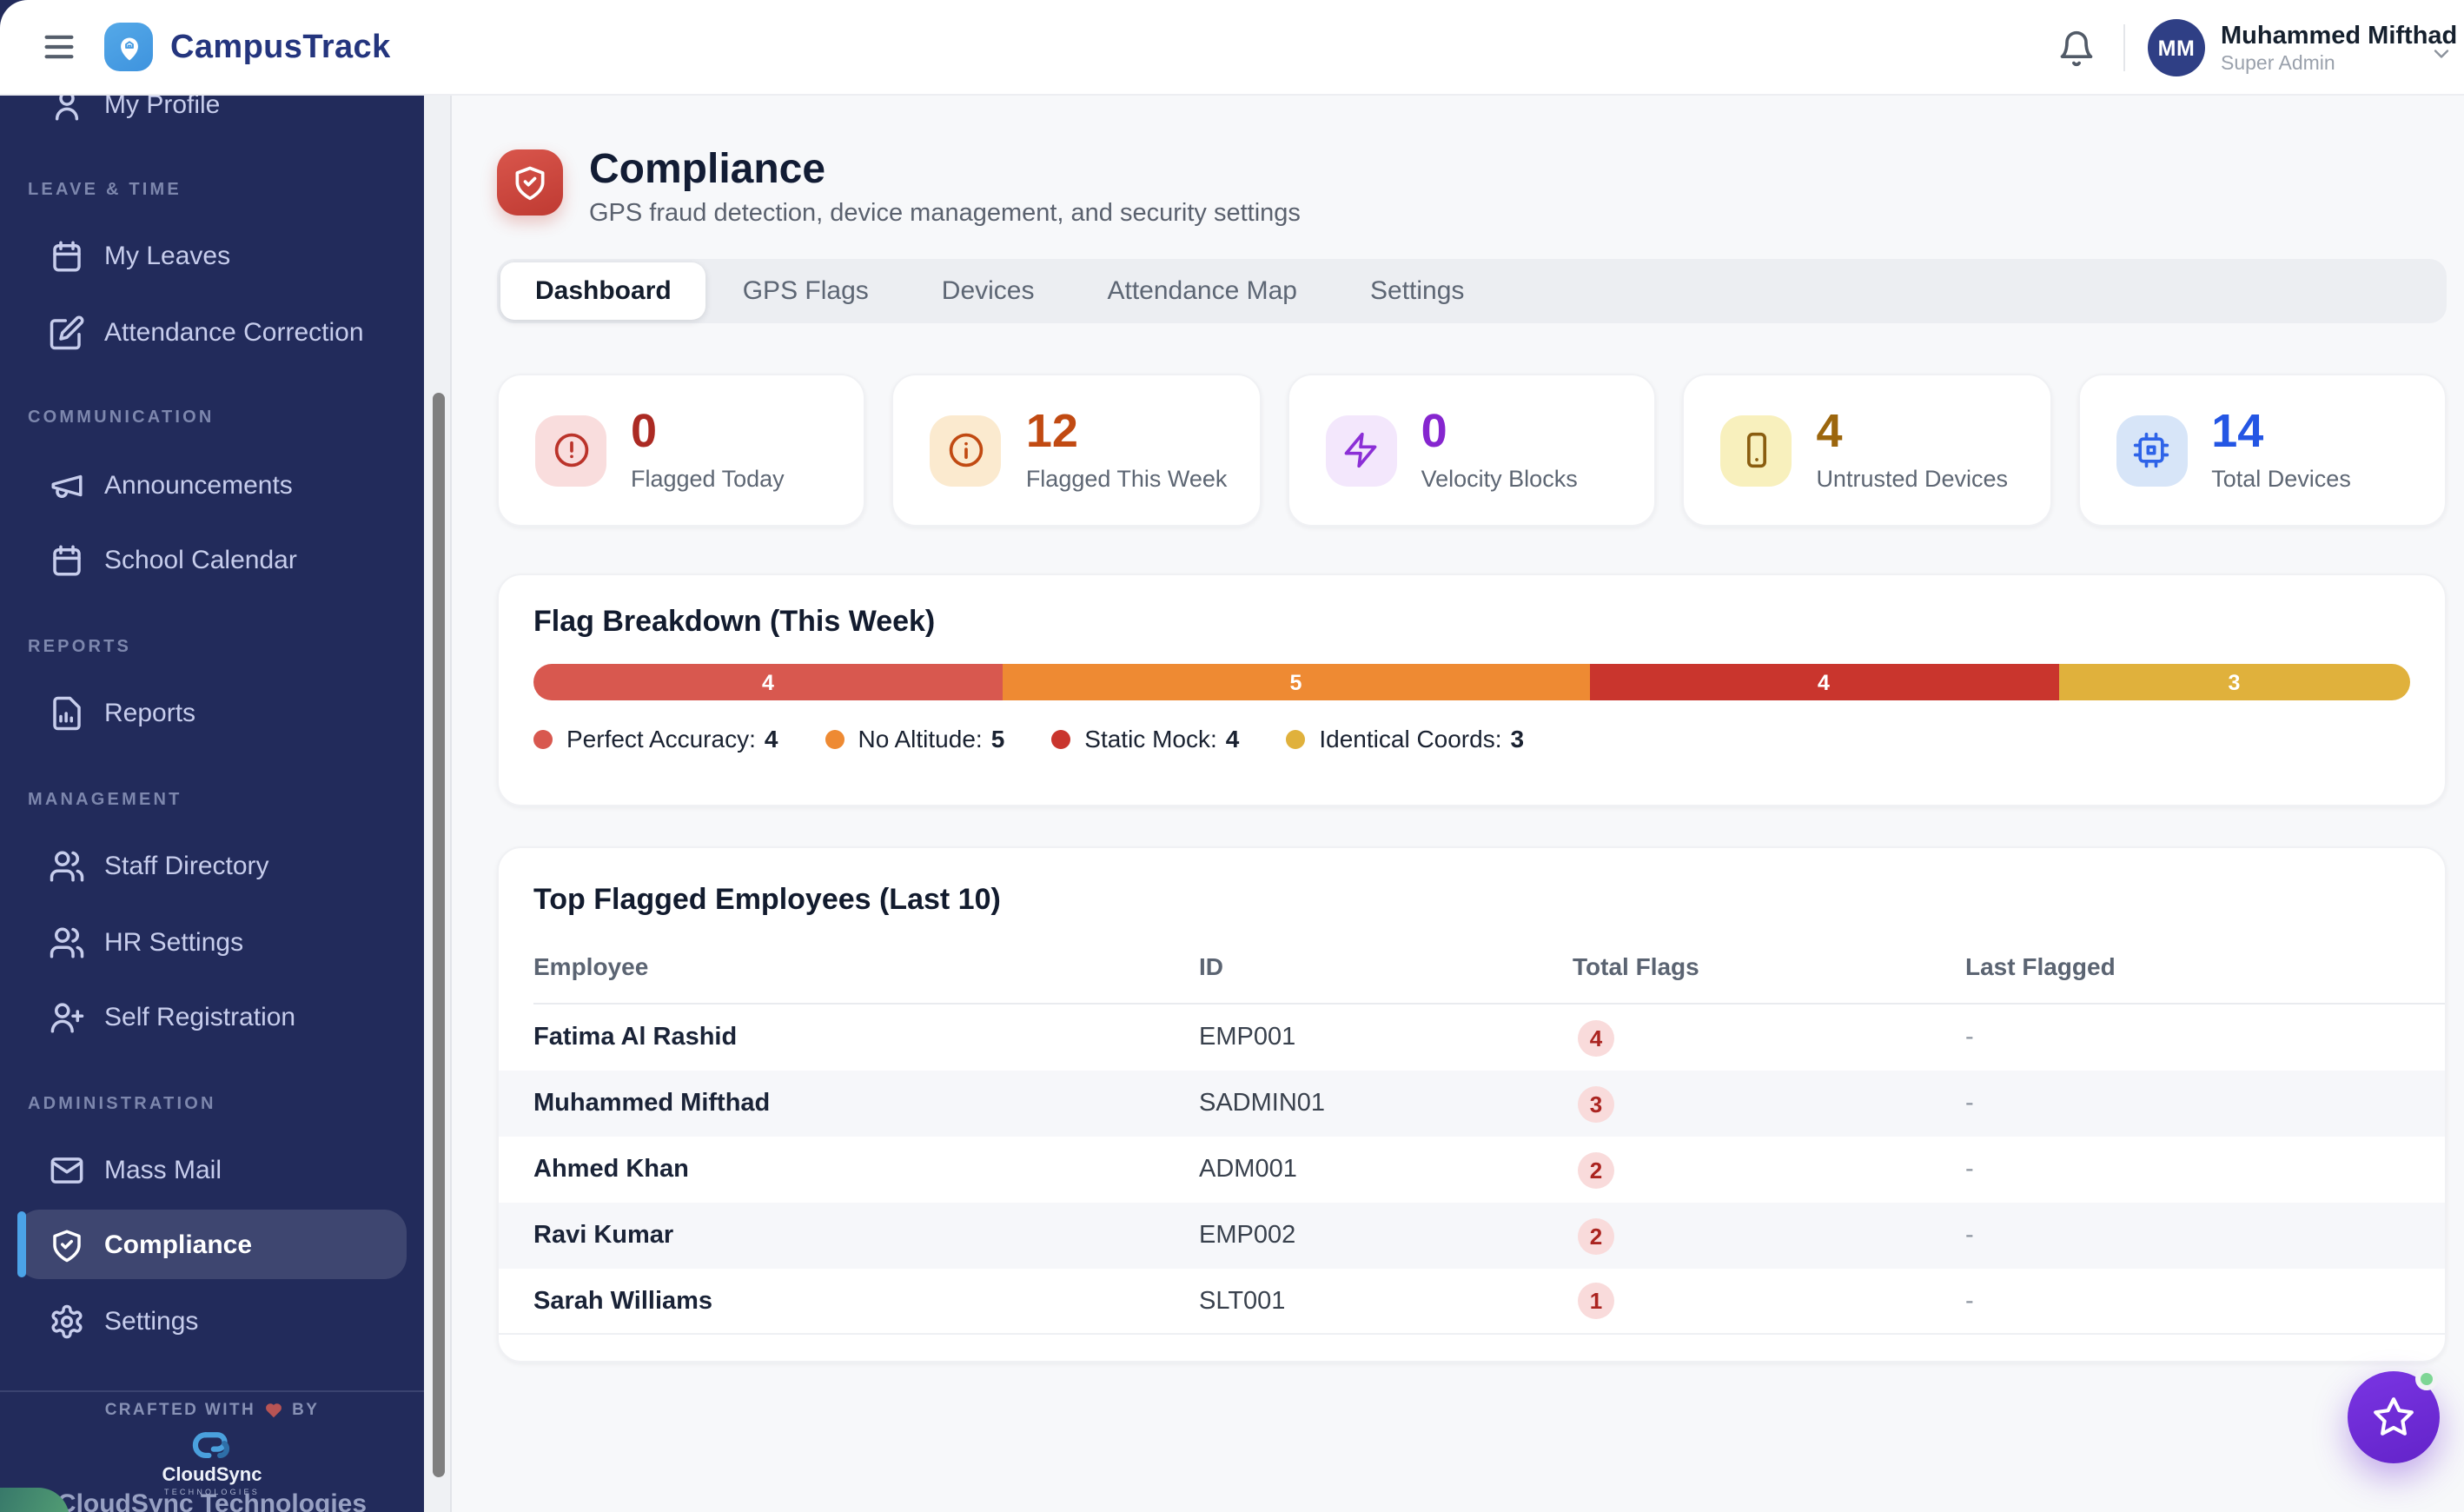 Image resolution: width=2464 pixels, height=1512 pixels. I want to click on sidebar-item-reports: Reports, so click(212, 712).